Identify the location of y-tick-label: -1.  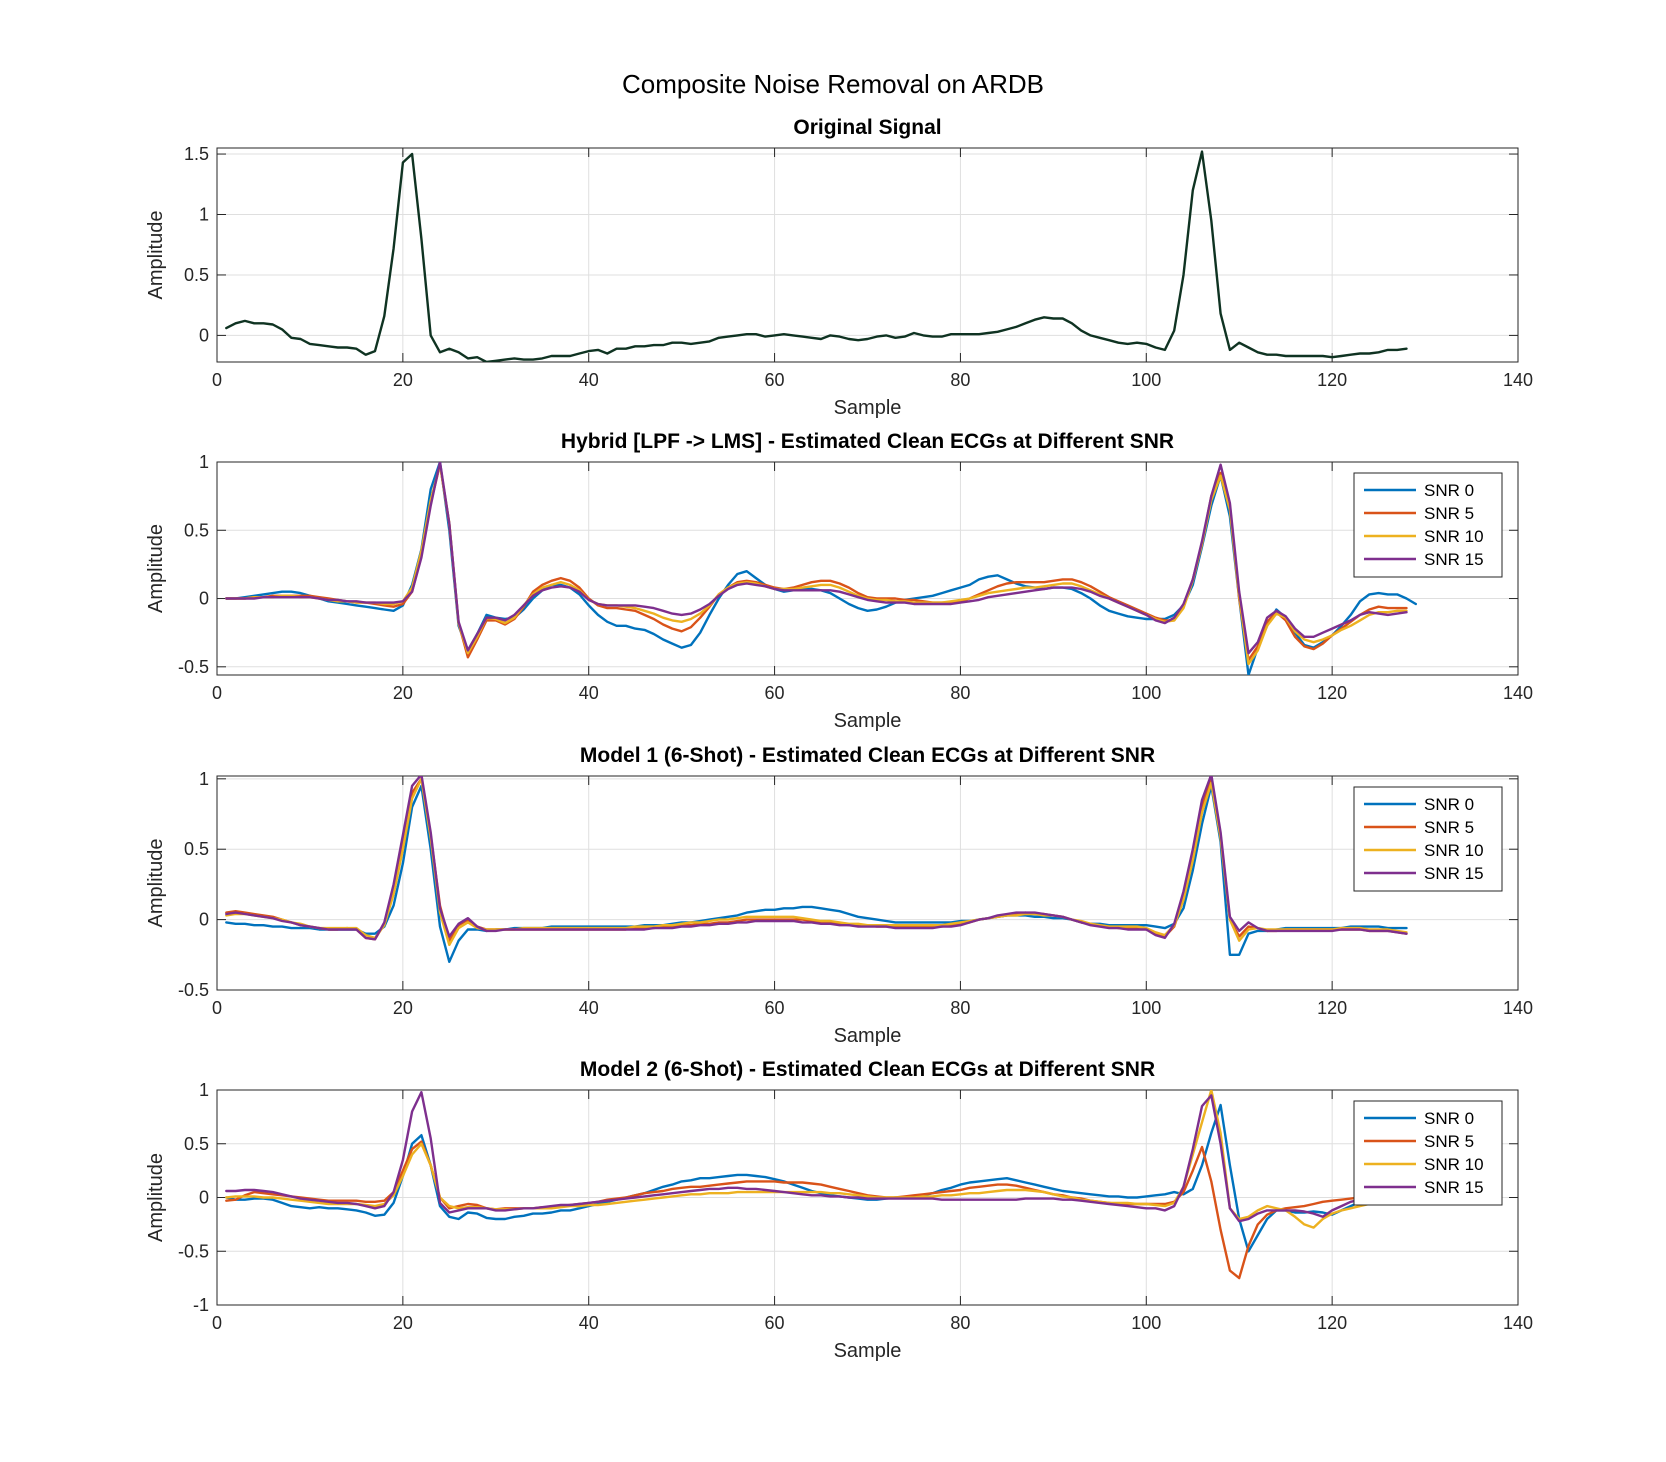
(201, 1305).